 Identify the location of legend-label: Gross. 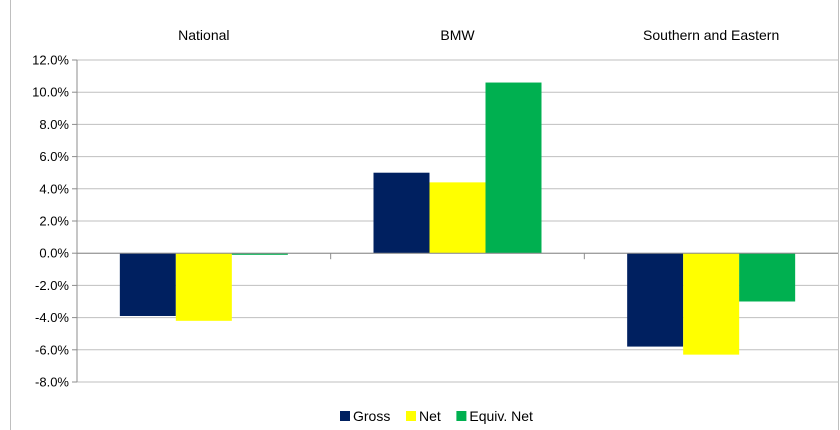
(371, 416).